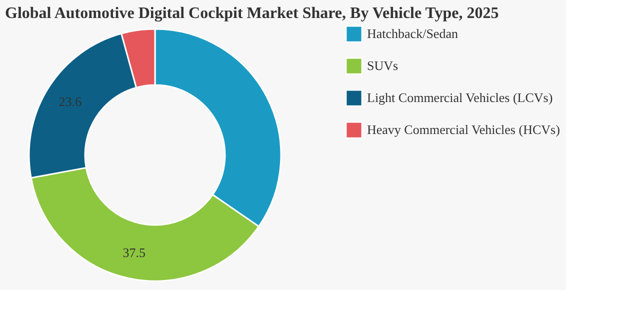  What do you see at coordinates (70, 101) in the screenshot?
I see `data-label: 23.6` at bounding box center [70, 101].